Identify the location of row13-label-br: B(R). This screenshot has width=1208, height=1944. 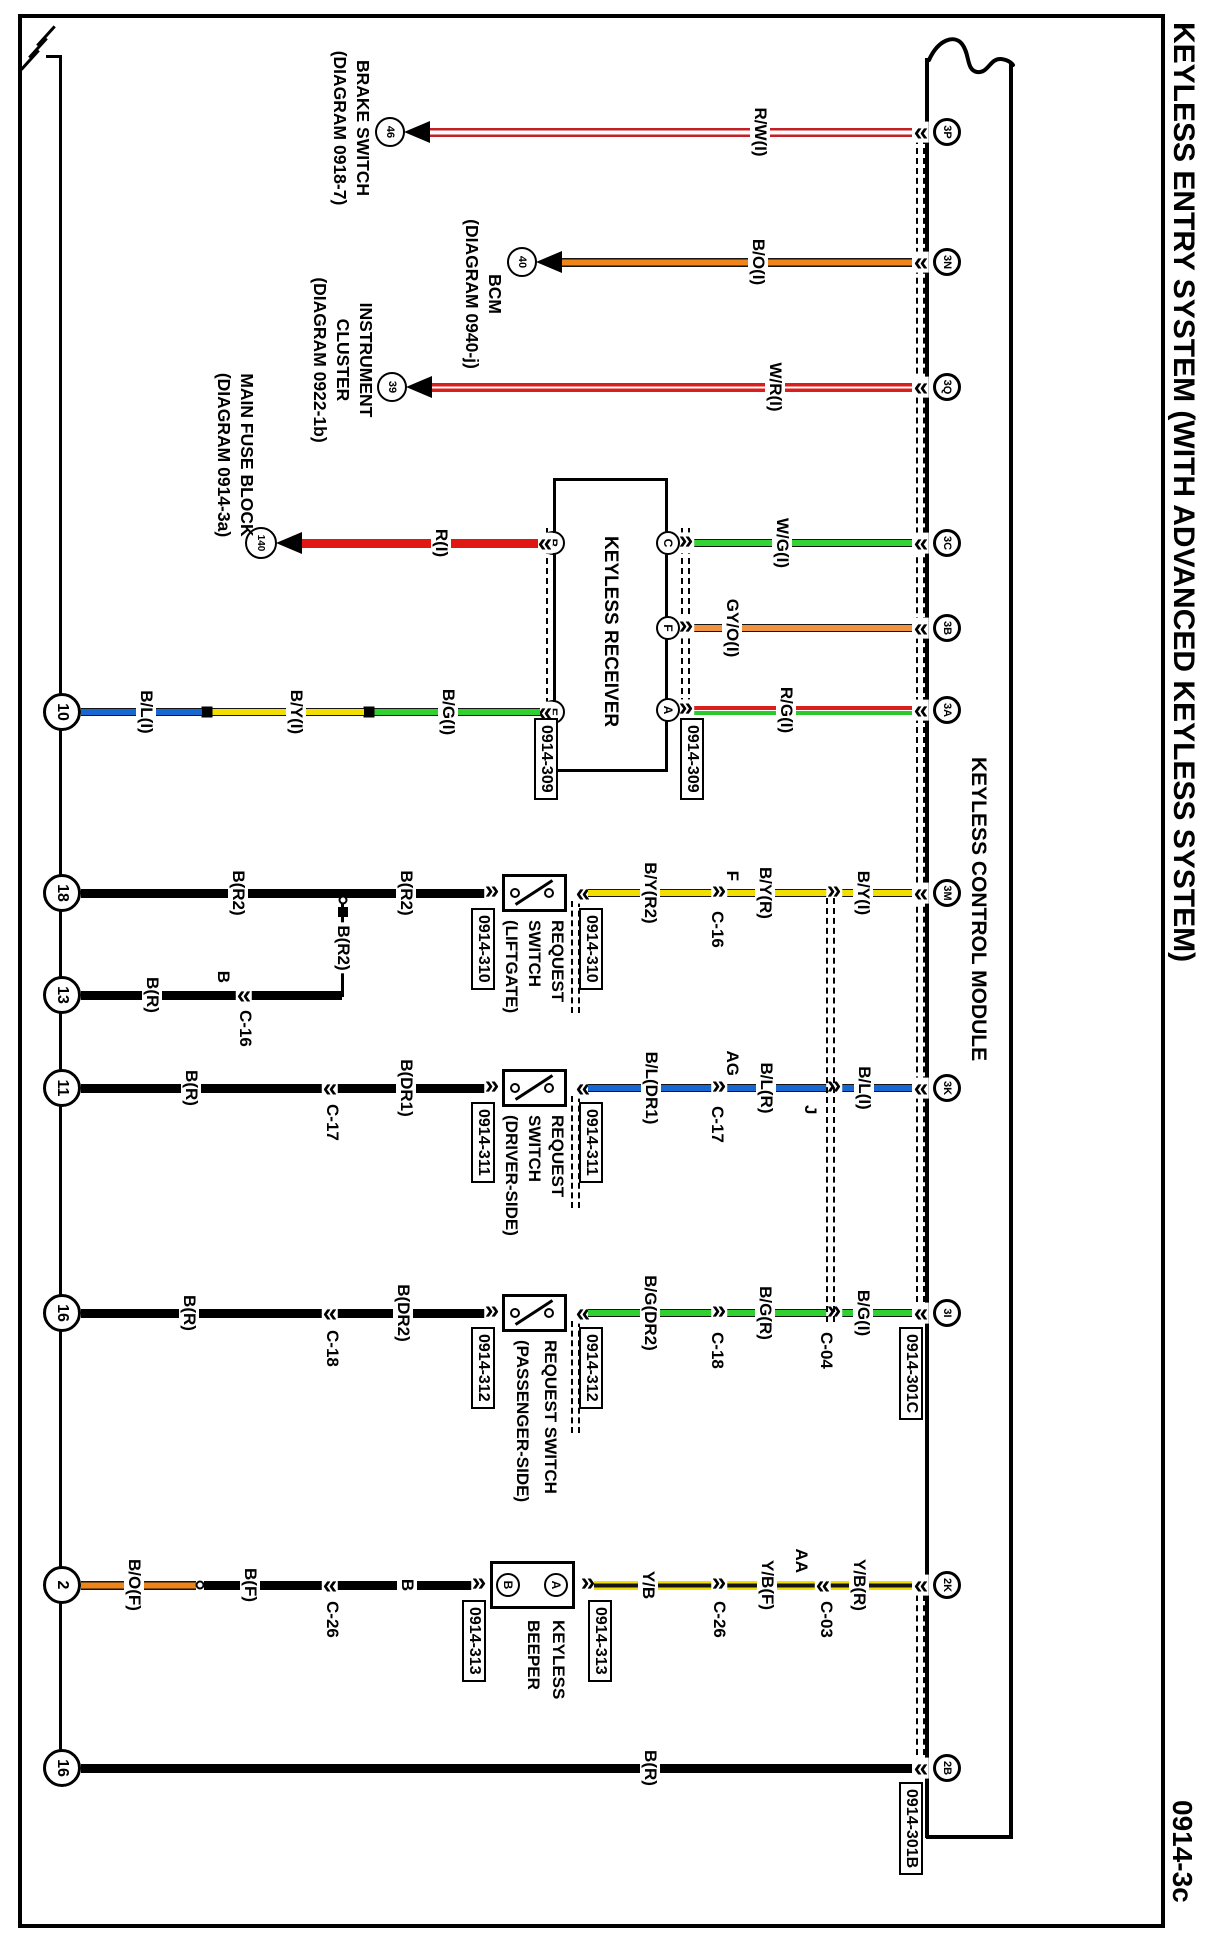
(152, 995).